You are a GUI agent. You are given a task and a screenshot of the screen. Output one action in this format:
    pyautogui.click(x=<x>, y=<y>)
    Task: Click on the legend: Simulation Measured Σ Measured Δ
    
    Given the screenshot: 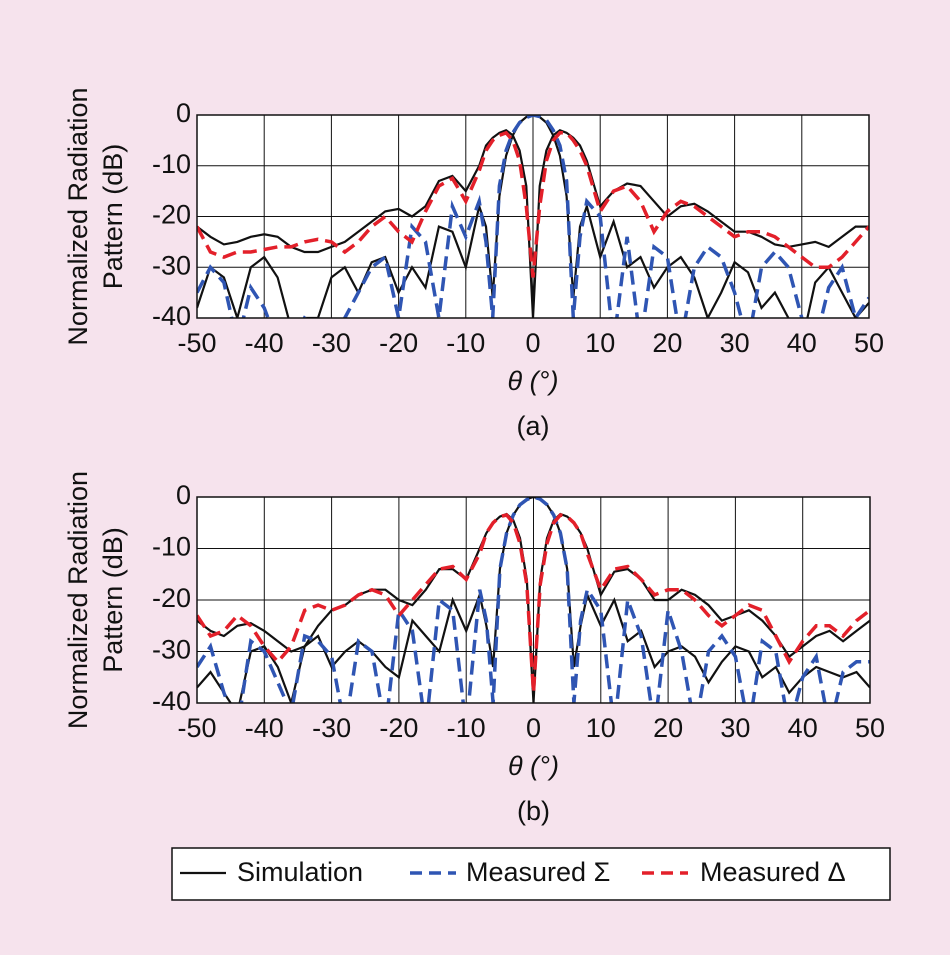 What is the action you would take?
    pyautogui.click(x=531, y=874)
    